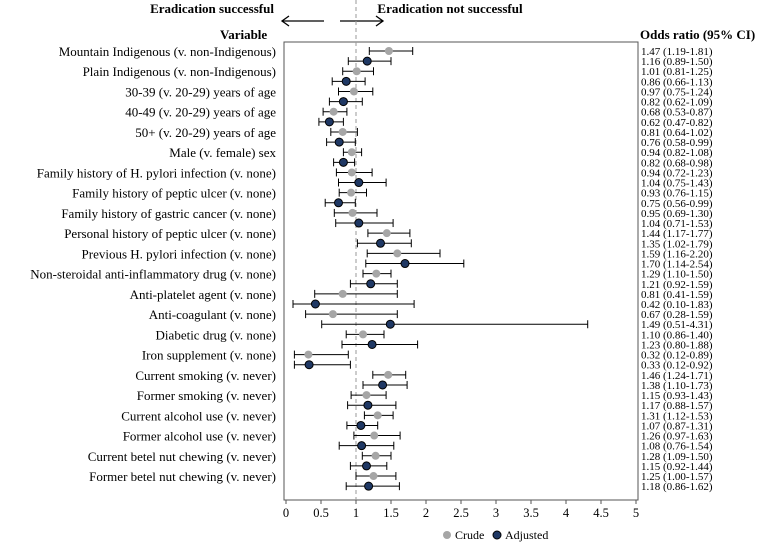  What do you see at coordinates (677, 163) in the screenshot?
I see `adjusted-or-text: 0.82 (0.68-0.98)` at bounding box center [677, 163].